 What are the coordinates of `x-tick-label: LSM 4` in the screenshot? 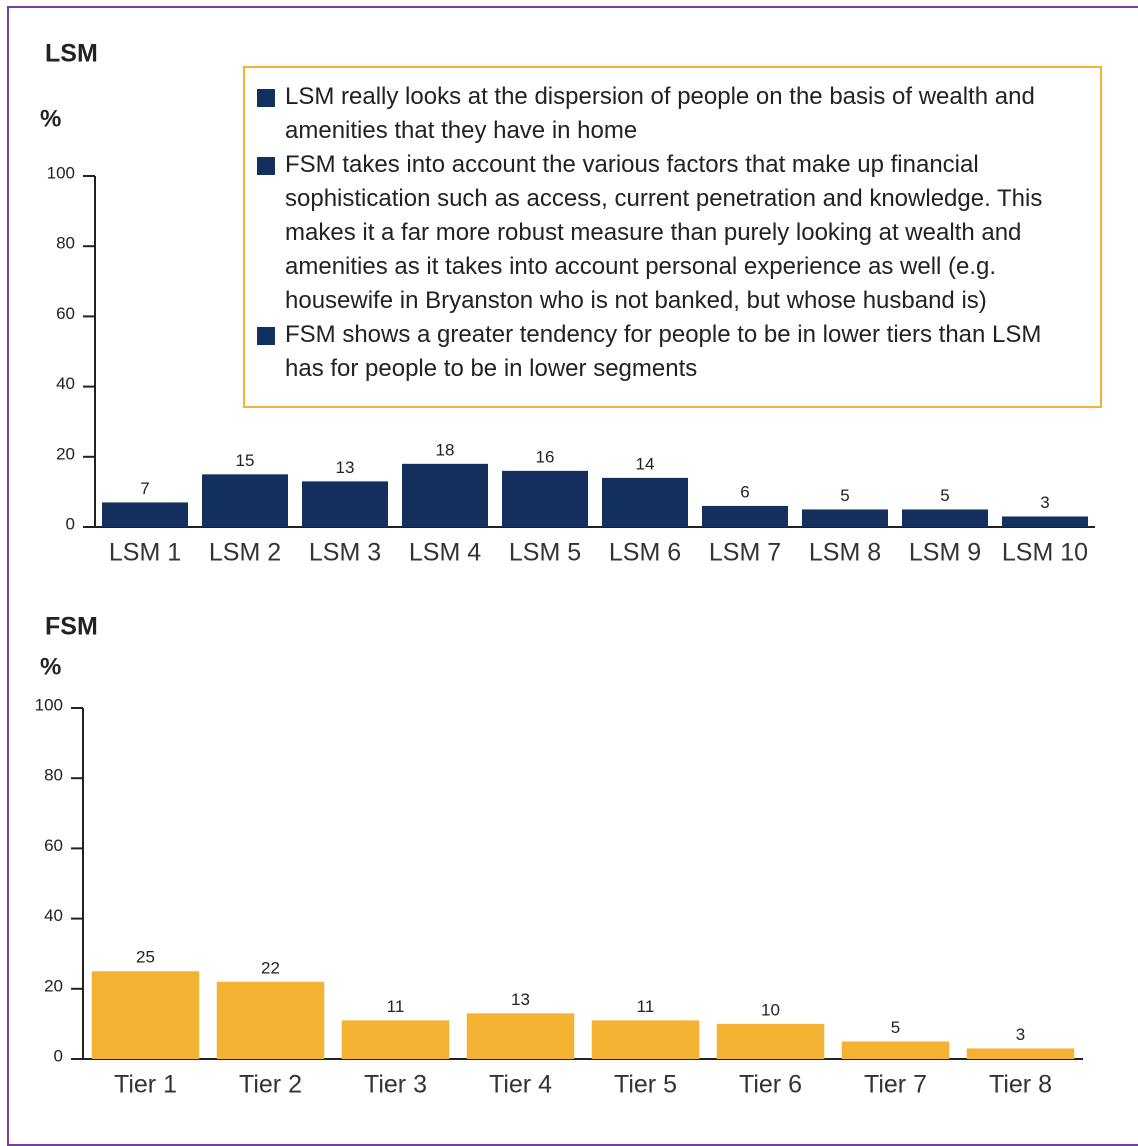 It's located at (445, 553).